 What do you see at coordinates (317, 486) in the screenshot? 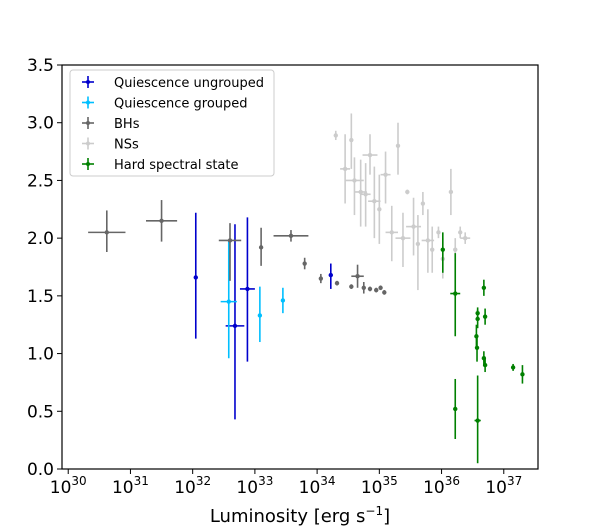
I see `x-tick-label: 1034` at bounding box center [317, 486].